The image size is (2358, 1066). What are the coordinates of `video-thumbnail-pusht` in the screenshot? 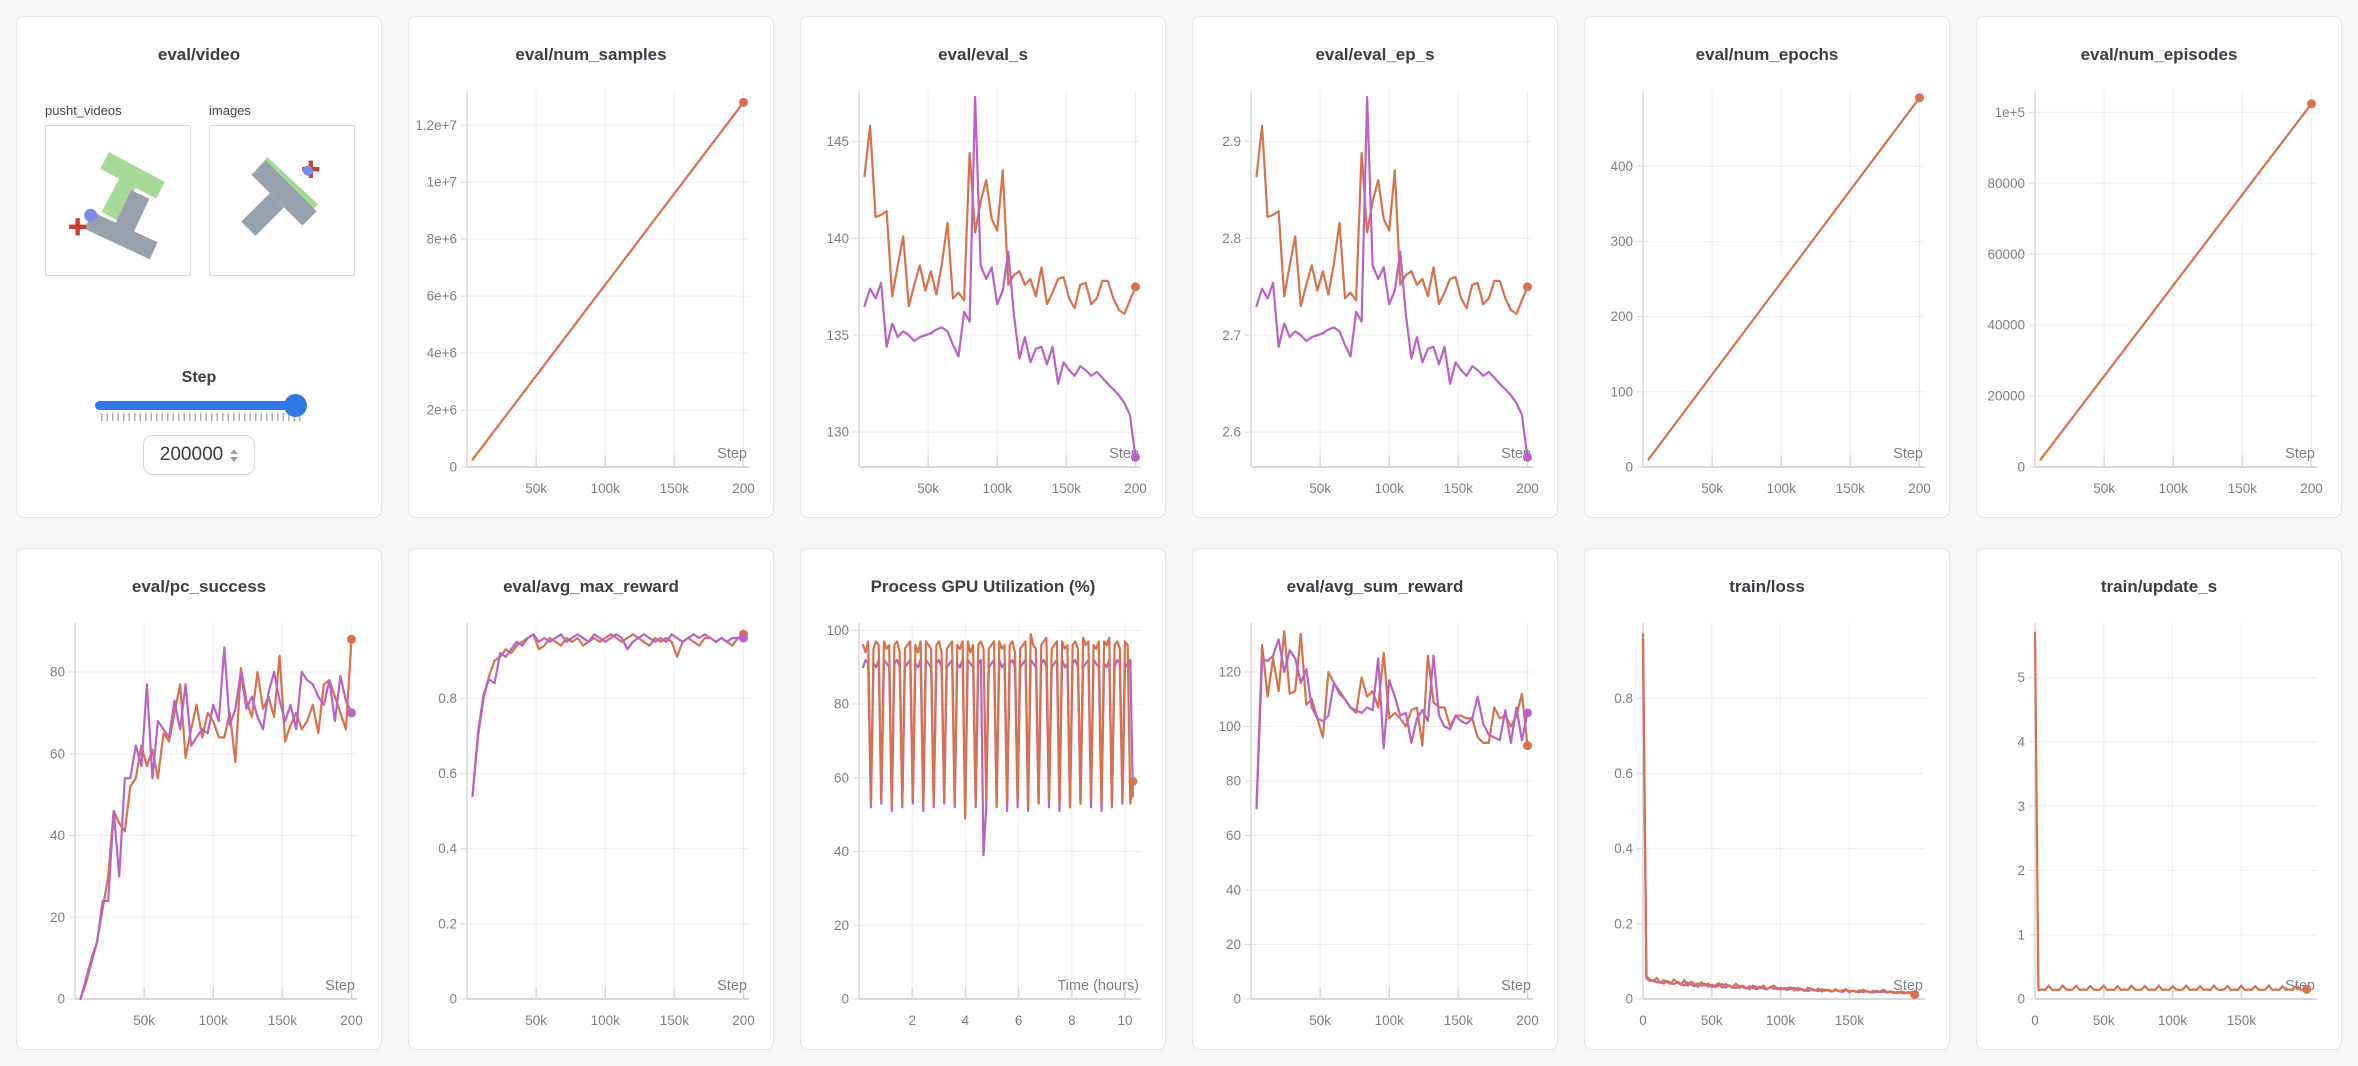 It's located at (118, 200).